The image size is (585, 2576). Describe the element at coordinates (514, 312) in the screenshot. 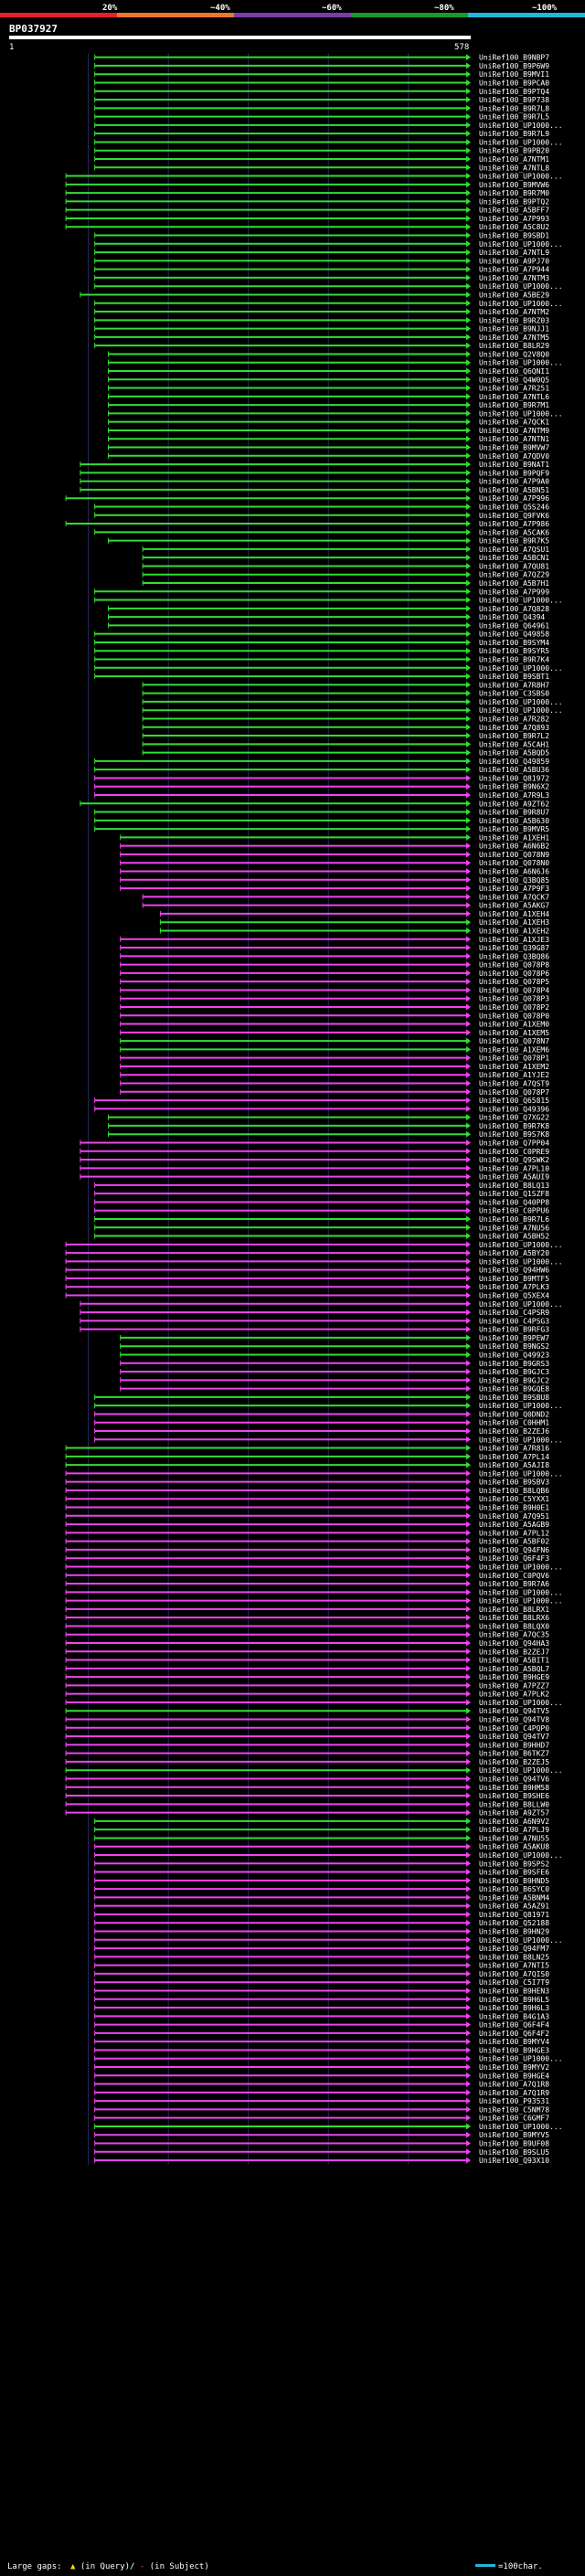

I see `hit-label: UniRef100_A7NTM2` at that location.